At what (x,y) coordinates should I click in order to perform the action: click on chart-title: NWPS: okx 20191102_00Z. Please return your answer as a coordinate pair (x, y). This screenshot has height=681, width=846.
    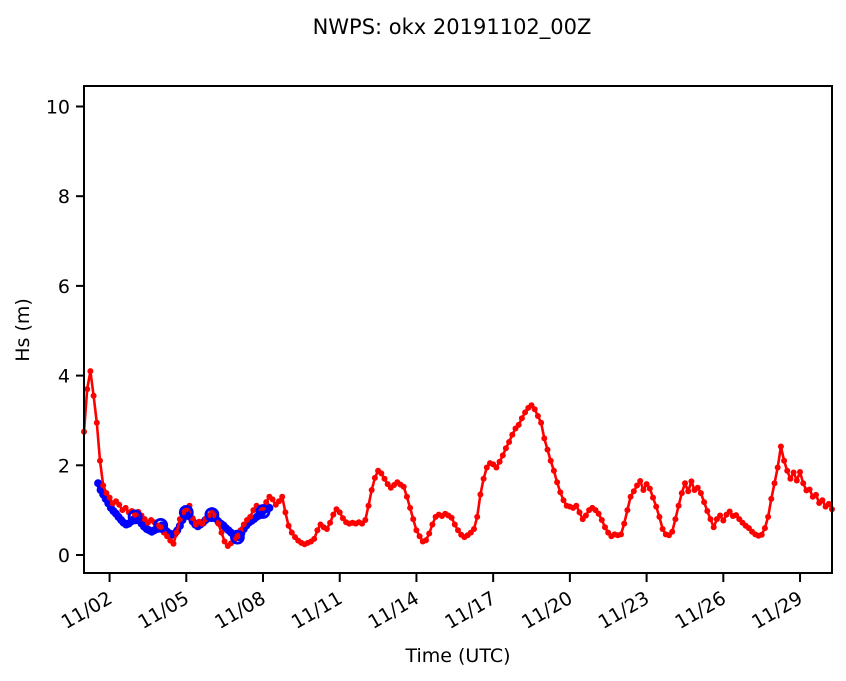
    Looking at the image, I should click on (452, 27).